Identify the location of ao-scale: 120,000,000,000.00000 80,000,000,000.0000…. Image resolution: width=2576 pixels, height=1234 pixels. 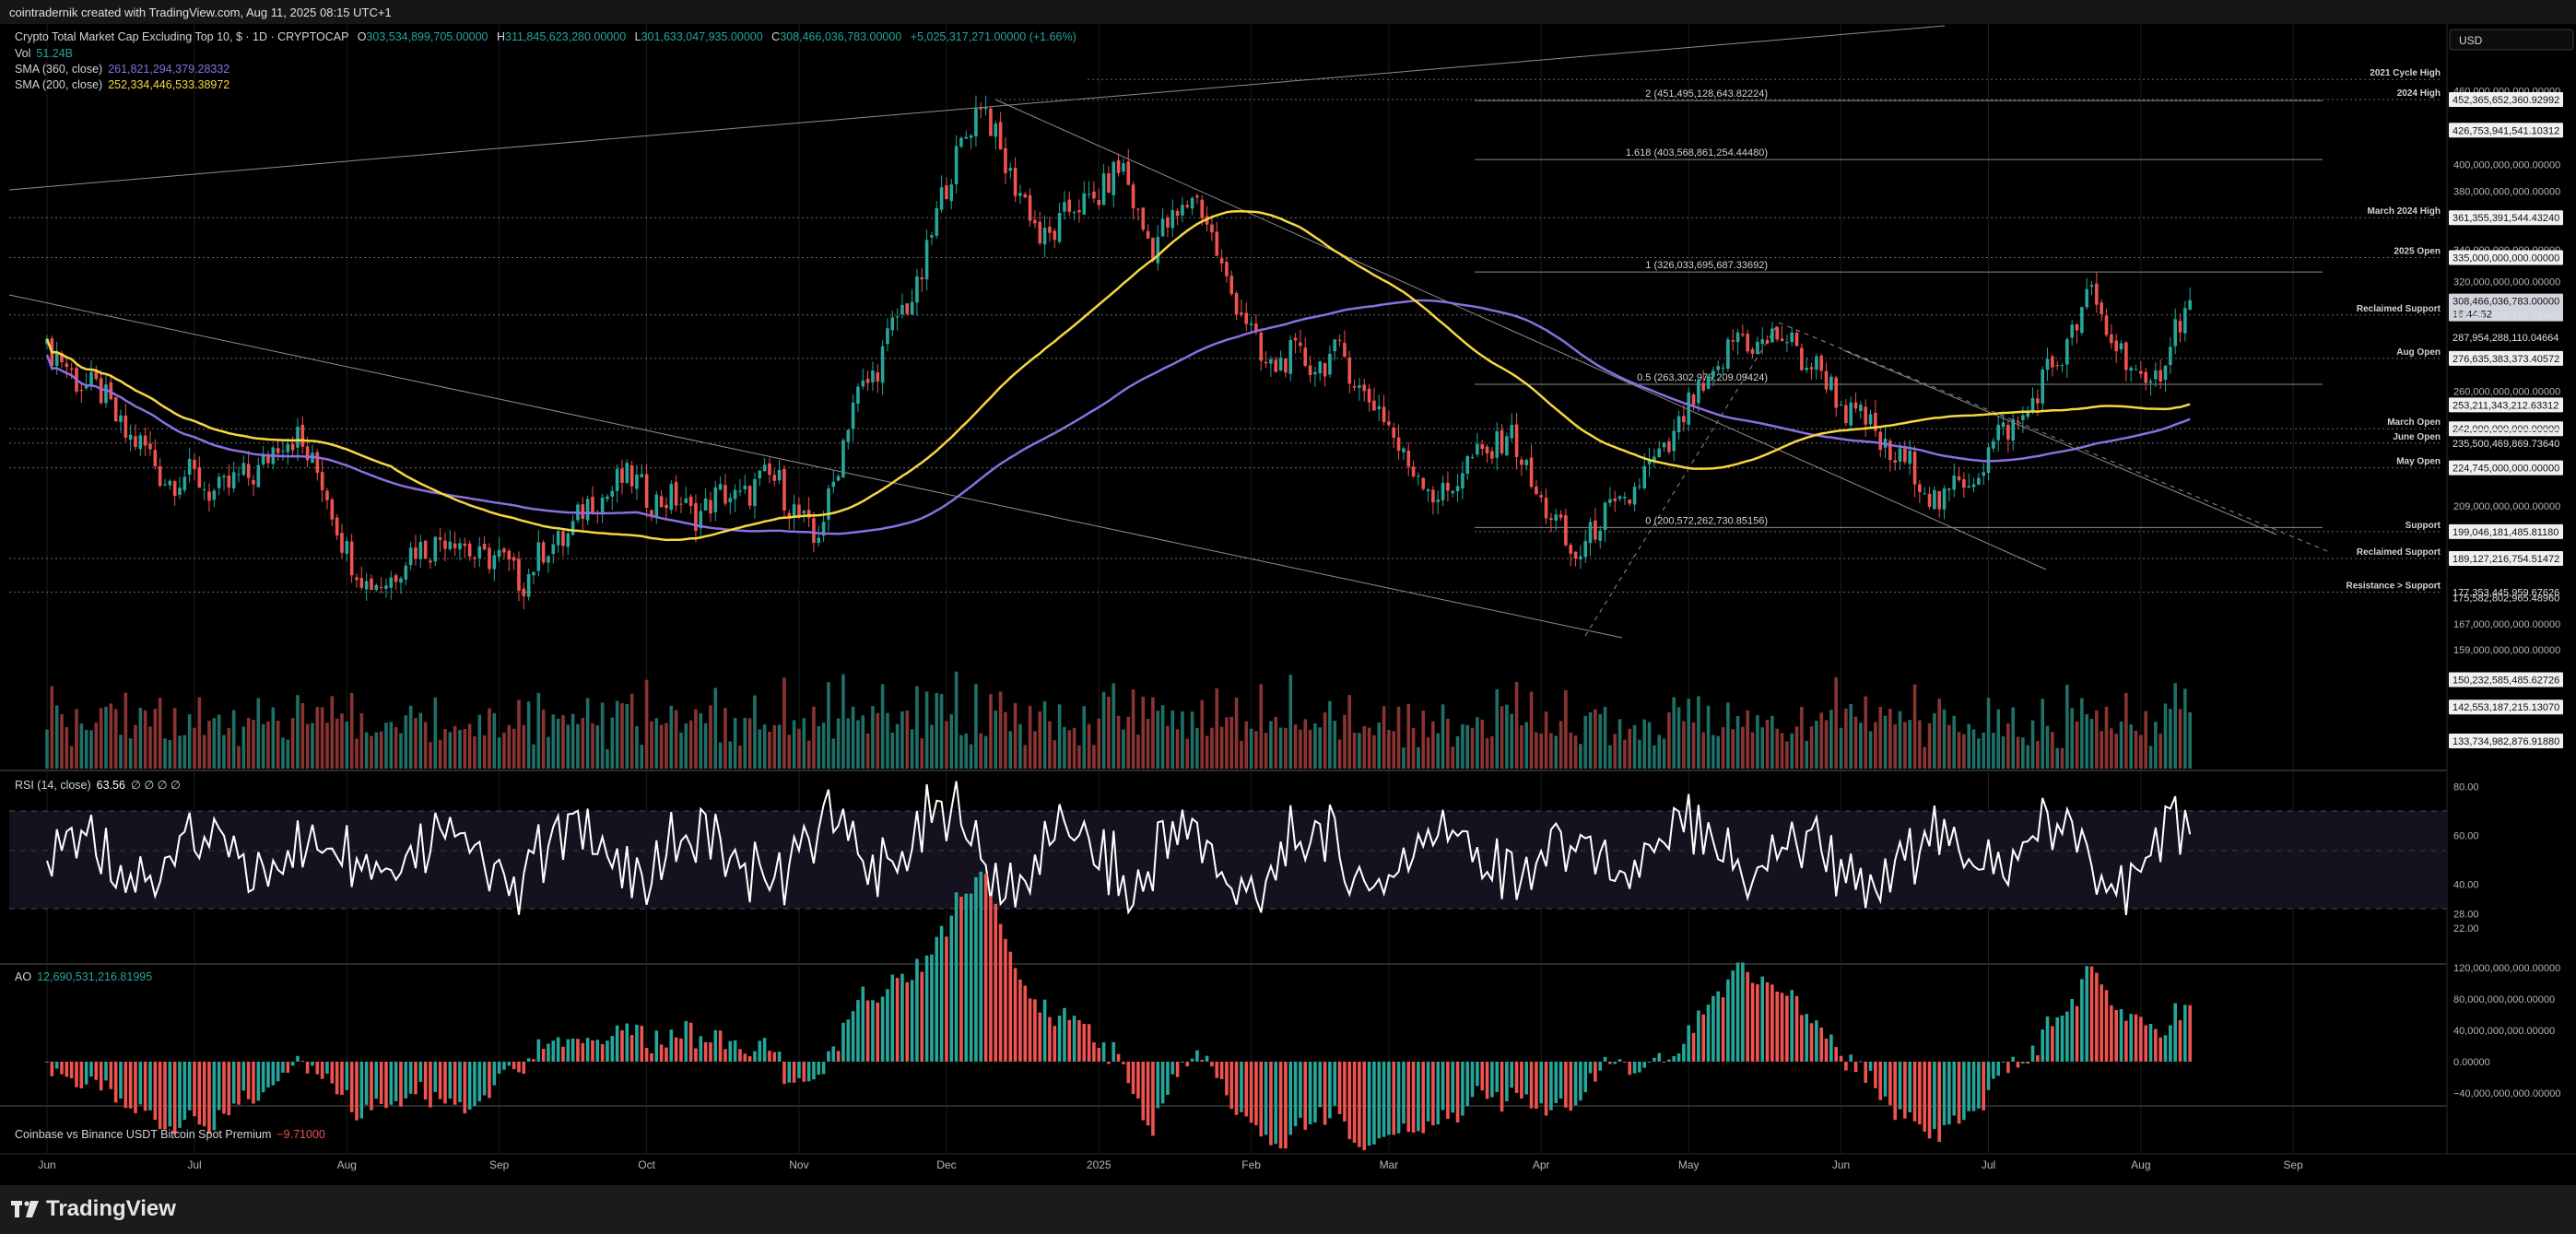
(2507, 1031).